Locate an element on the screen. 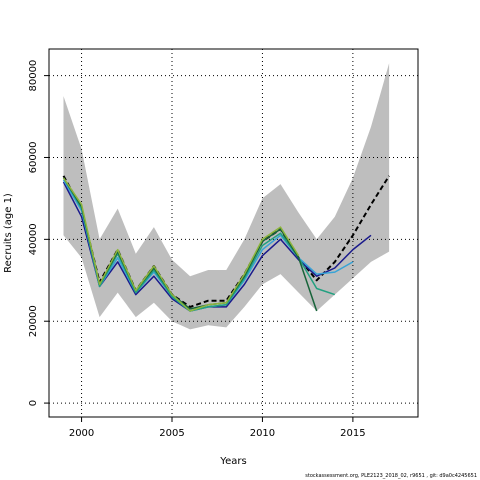  y-tick-label: 0 is located at coordinates (33, 403).